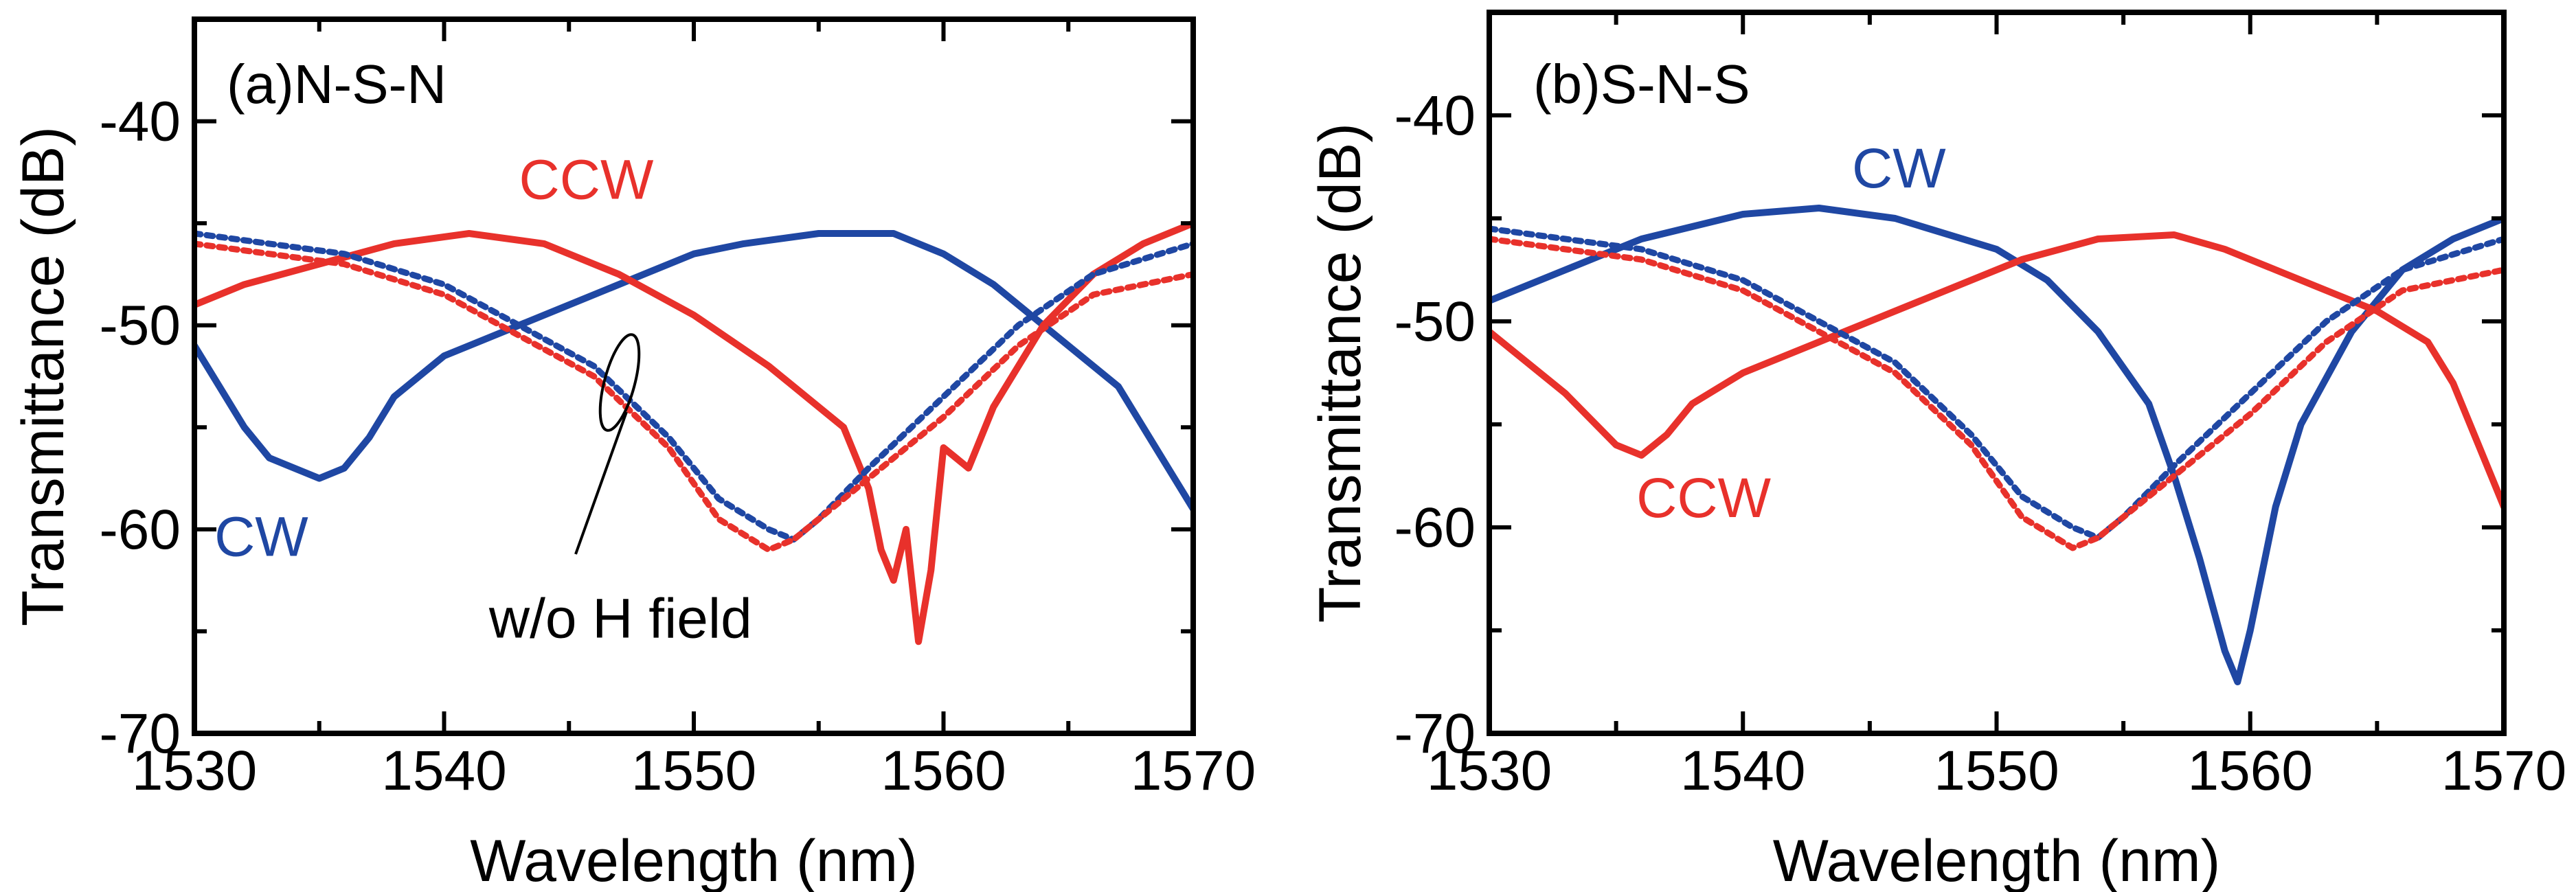  What do you see at coordinates (620, 618) in the screenshot?
I see `annotation-no-field: w/o H field` at bounding box center [620, 618].